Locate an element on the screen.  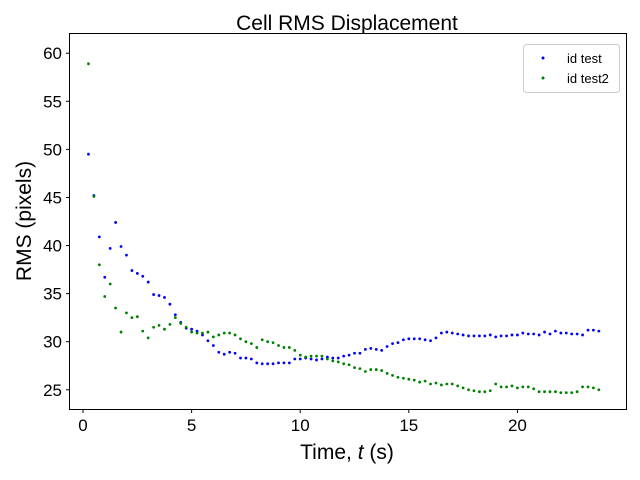
legend-box is located at coordinates (571, 68).